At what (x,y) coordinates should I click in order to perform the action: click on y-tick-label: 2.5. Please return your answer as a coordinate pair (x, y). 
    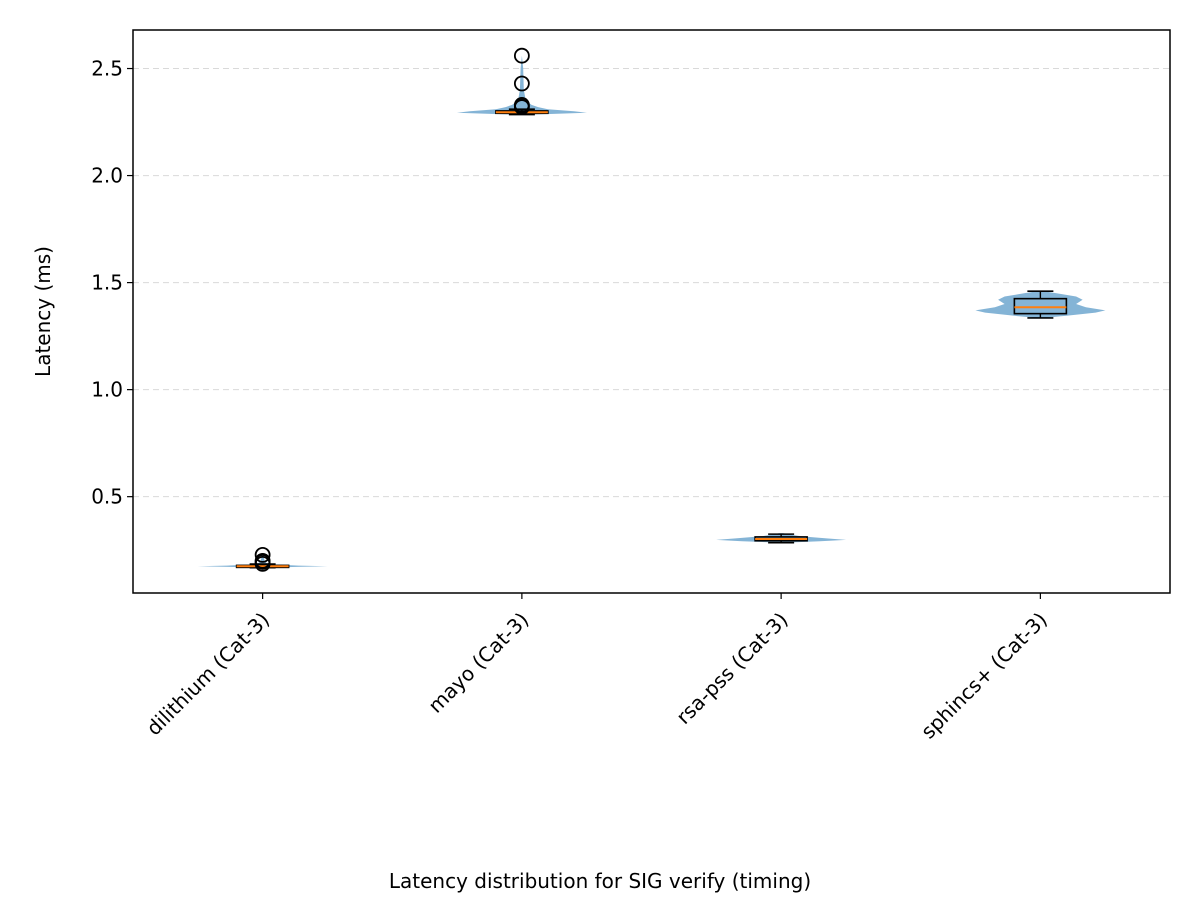
    Looking at the image, I should click on (107, 69).